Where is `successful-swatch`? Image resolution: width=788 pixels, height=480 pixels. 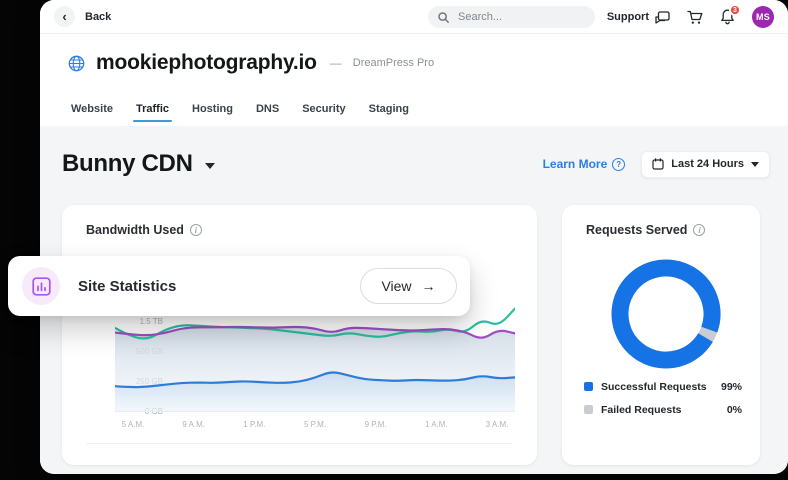
successful-swatch is located at coordinates (588, 386).